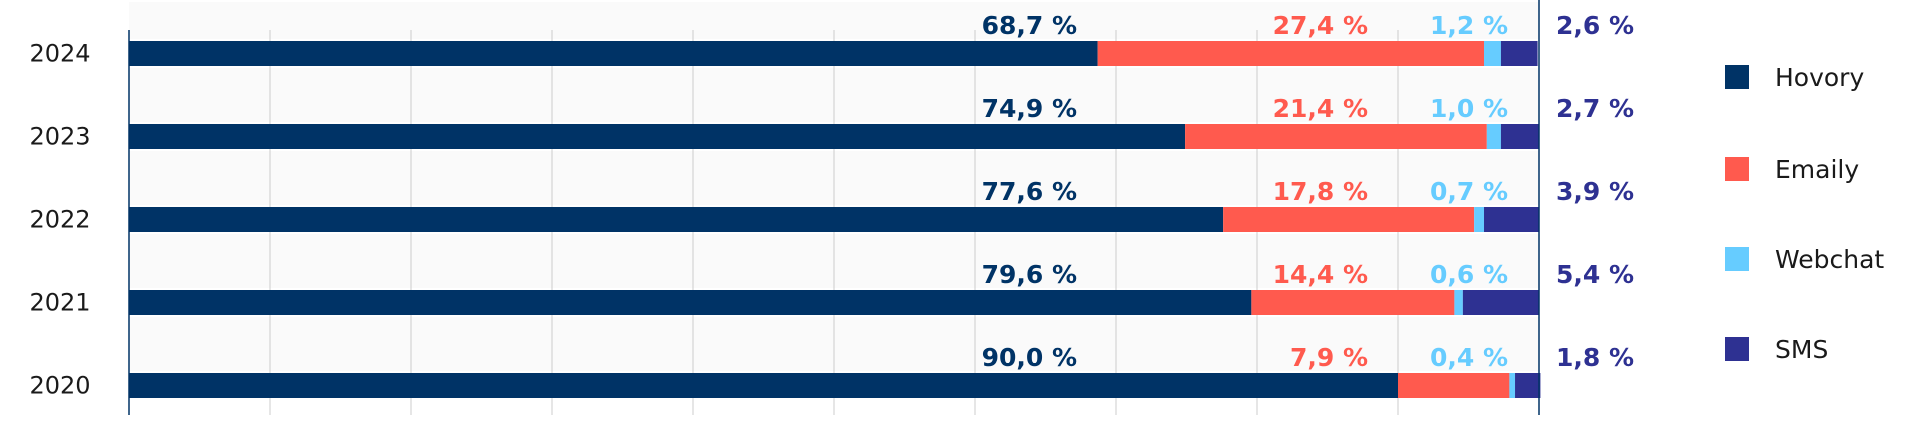  What do you see at coordinates (1469, 357) in the screenshot?
I see `value-label-webchat-2020: 0,4 %` at bounding box center [1469, 357].